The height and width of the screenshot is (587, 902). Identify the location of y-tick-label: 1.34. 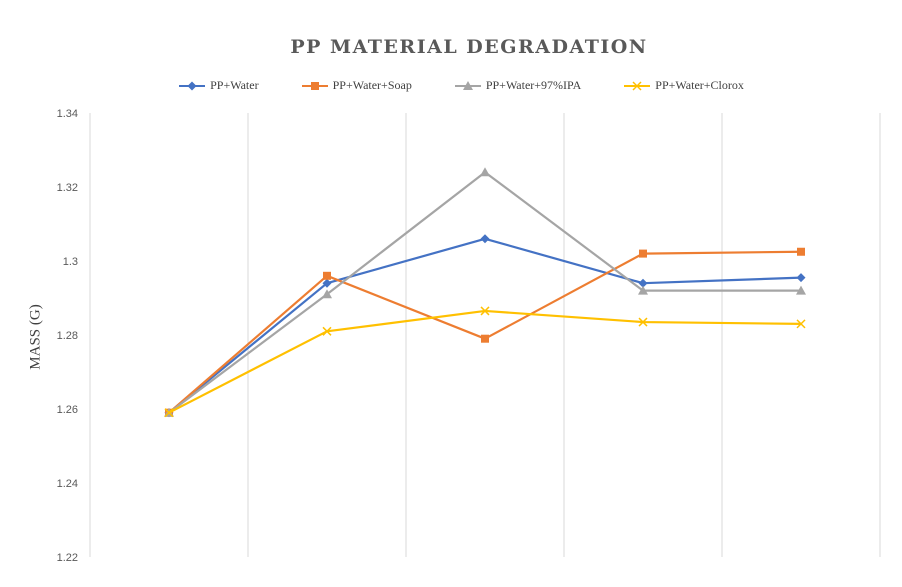
(67, 114).